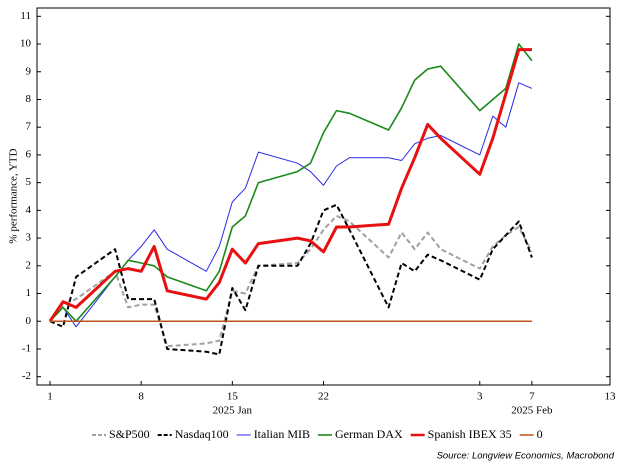 The height and width of the screenshot is (471, 628). I want to click on y-tick-label: 1, so click(29, 293).